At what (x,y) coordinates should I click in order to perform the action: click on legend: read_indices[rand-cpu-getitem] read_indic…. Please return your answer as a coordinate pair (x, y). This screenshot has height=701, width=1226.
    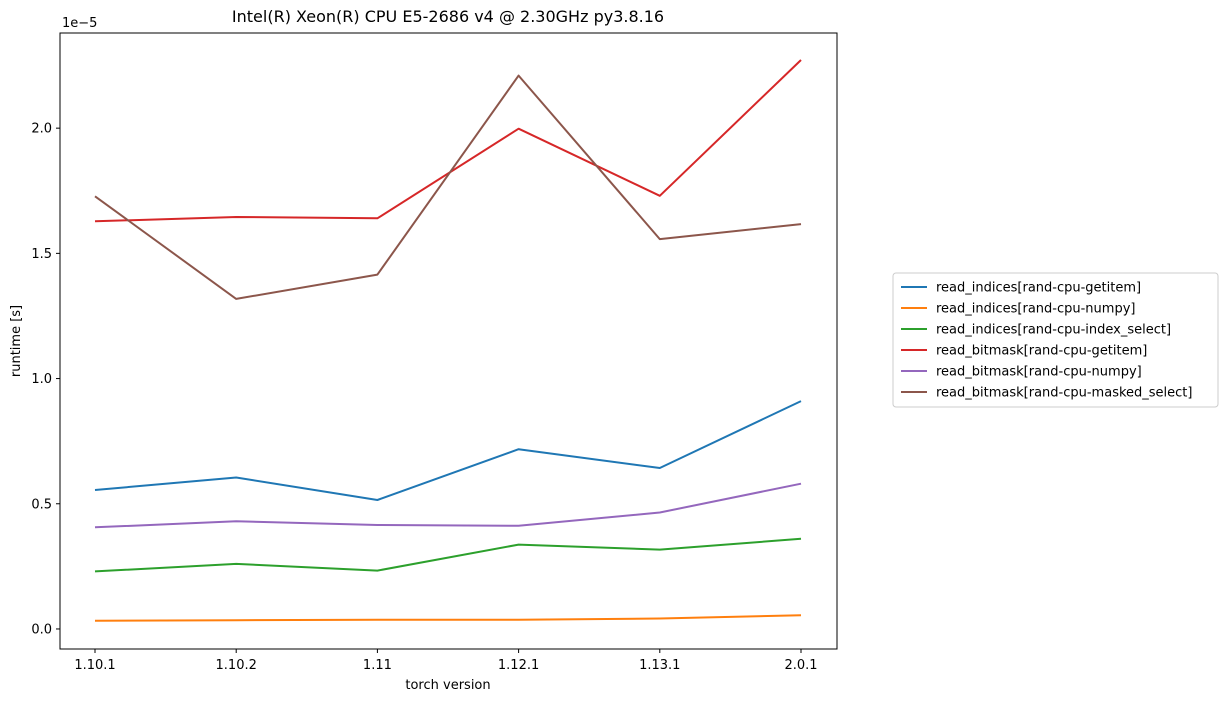
    Looking at the image, I should click on (1055, 340).